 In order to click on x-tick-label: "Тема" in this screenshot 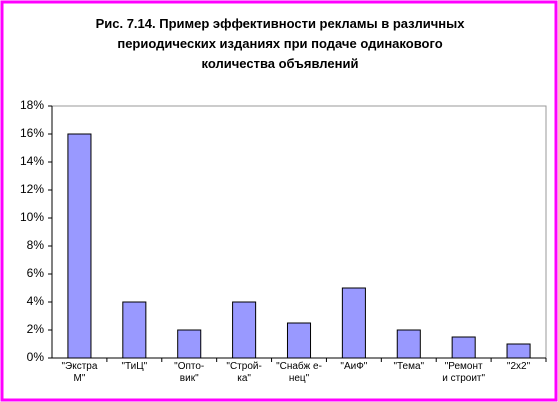, I will do `click(409, 366)`.